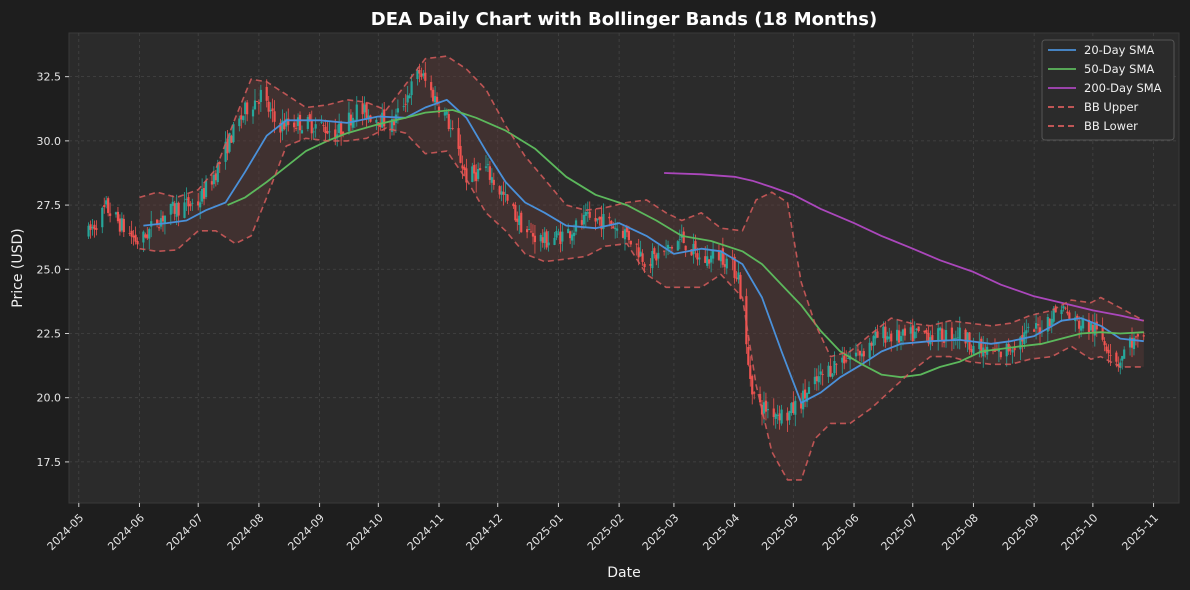 The width and height of the screenshot is (1190, 590). Describe the element at coordinates (1108, 90) in the screenshot. I see `legend-box` at that location.